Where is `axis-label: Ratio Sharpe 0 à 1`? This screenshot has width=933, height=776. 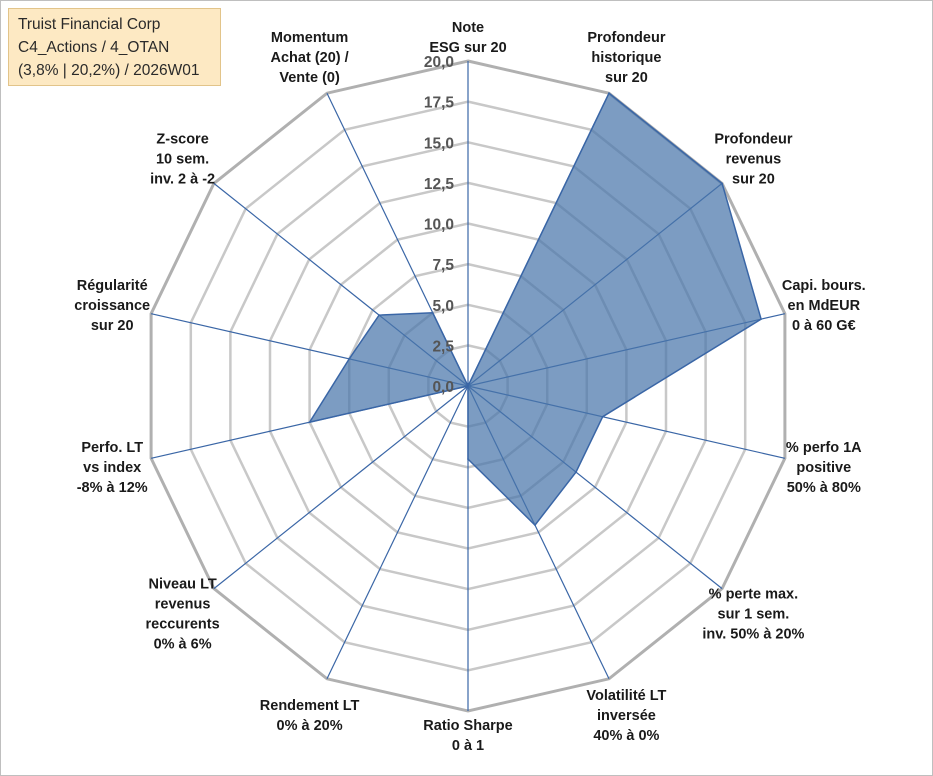 axis-label: Ratio Sharpe 0 à 1 is located at coordinates (467, 736).